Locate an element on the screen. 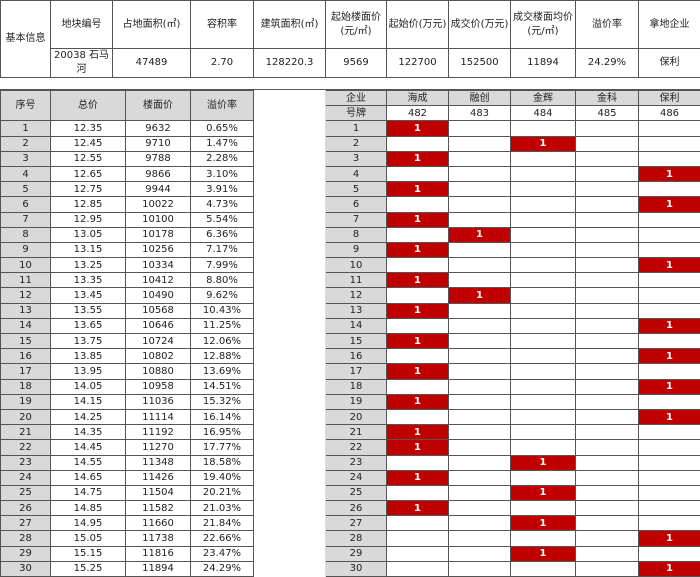 This screenshot has width=700, height=577. round-number: 24 is located at coordinates (25, 477).